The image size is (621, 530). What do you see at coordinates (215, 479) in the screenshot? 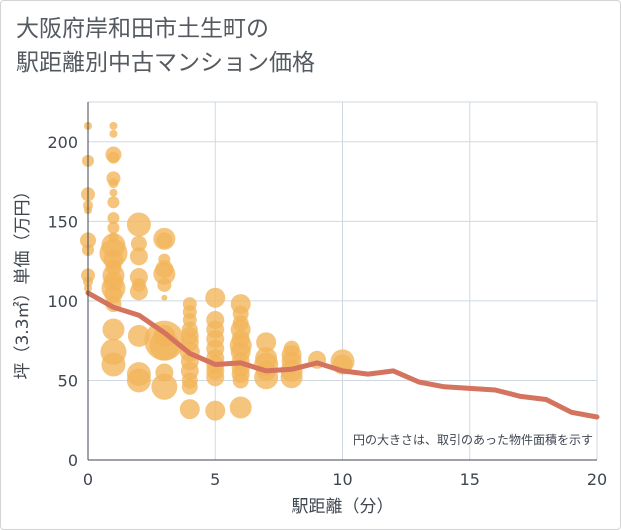
I see `x-tick-label-1: 5` at bounding box center [215, 479].